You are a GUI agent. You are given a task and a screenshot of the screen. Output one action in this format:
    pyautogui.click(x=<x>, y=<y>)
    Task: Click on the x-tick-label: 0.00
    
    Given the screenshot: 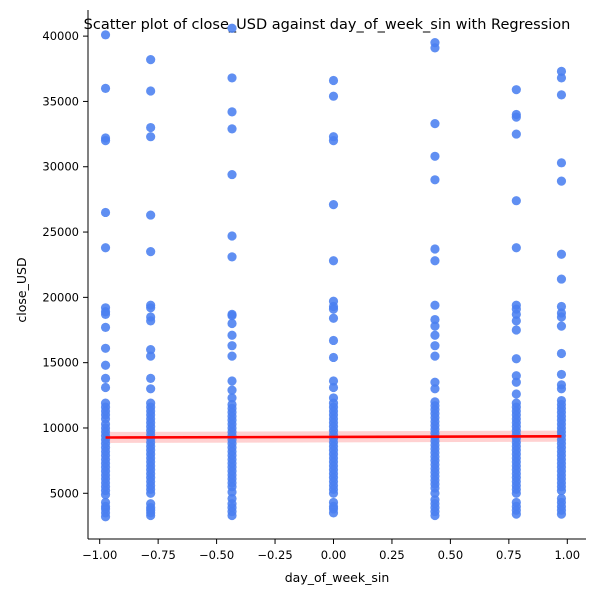 What is the action you would take?
    pyautogui.click(x=334, y=555)
    